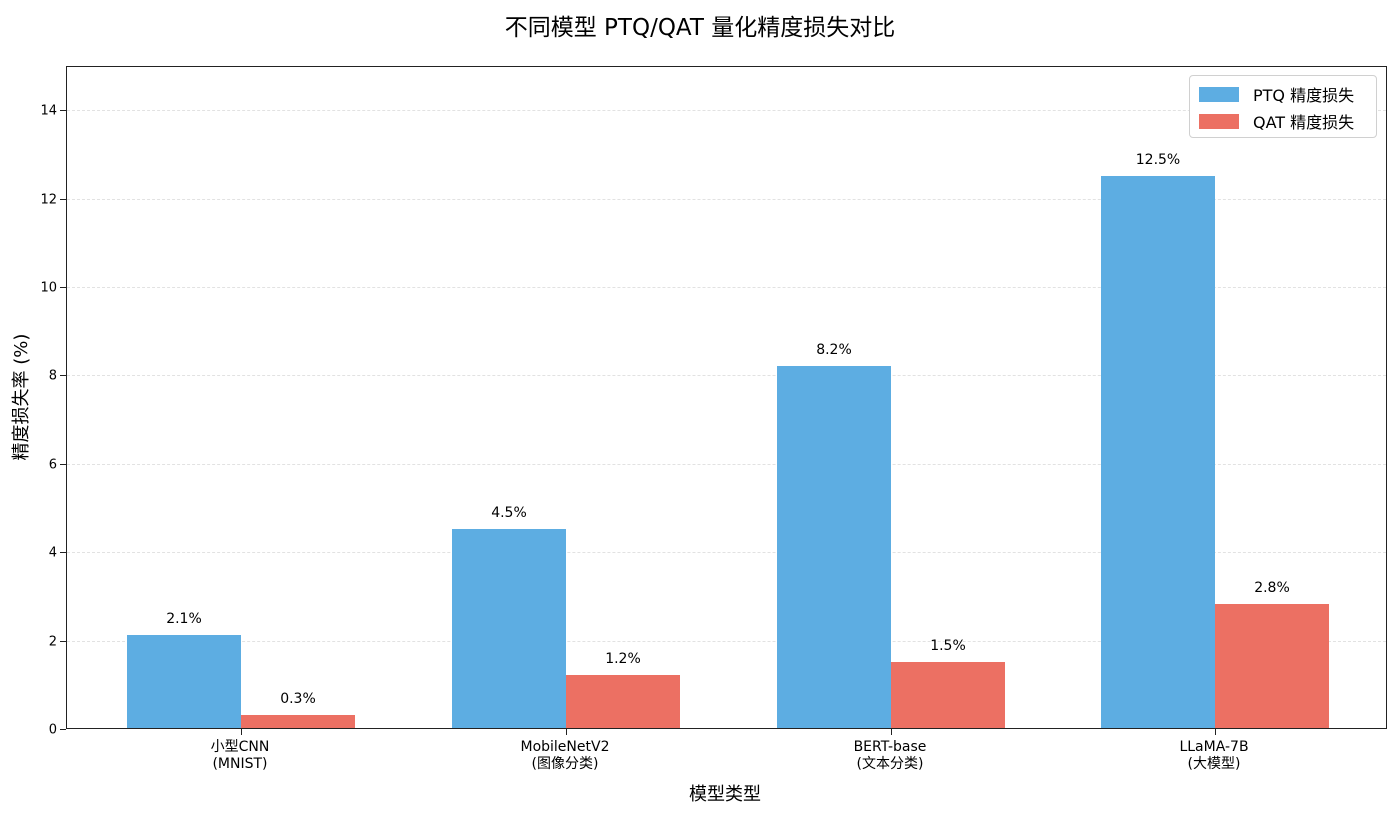 The image size is (1400, 814). Describe the element at coordinates (48, 111) in the screenshot. I see `y-tick-label: 14` at that location.